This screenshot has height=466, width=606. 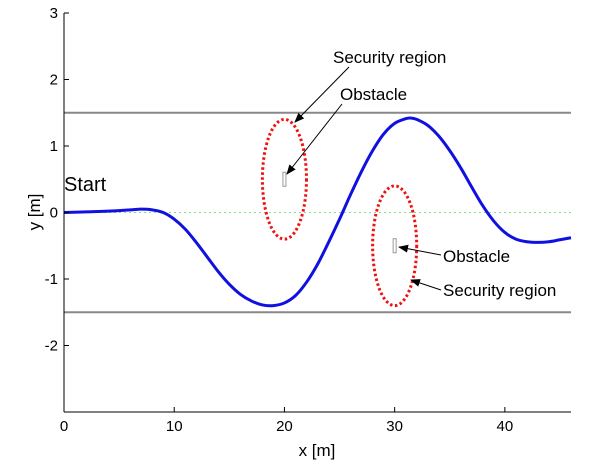 I want to click on x-tick-label-10: 10, so click(x=174, y=426).